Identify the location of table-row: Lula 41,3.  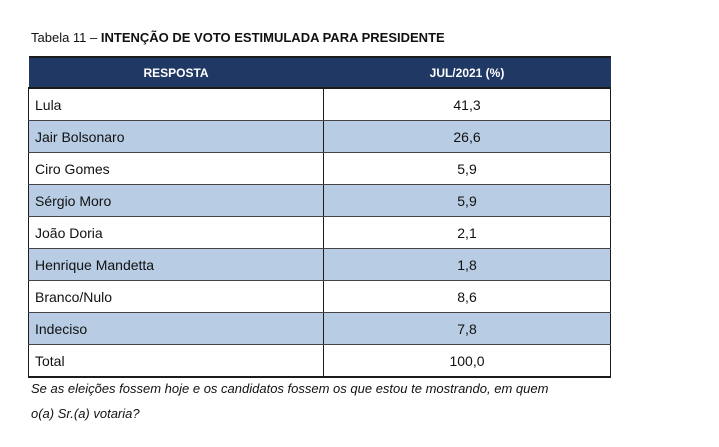
(319, 104).